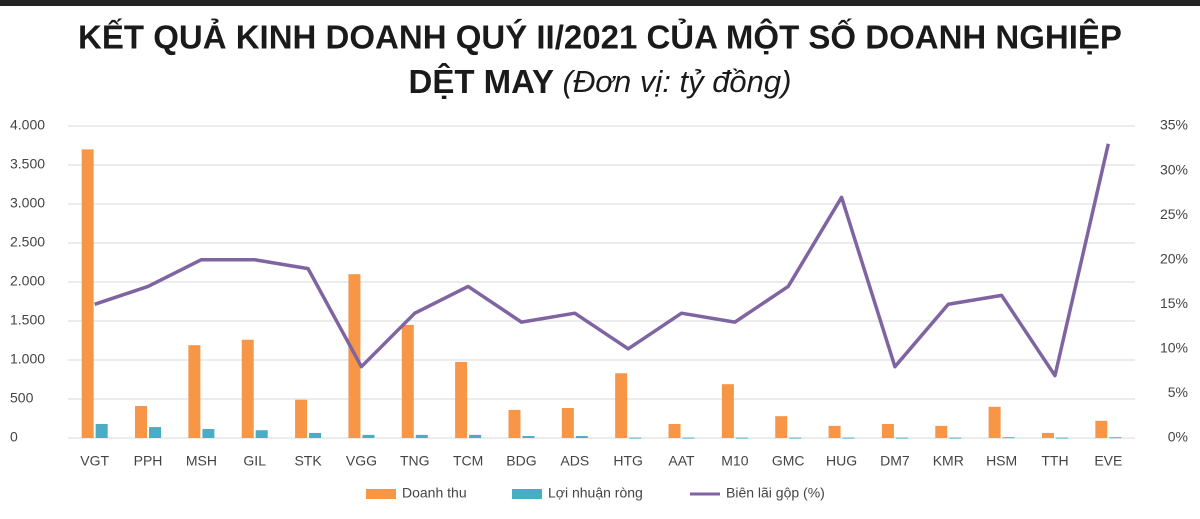  I want to click on legend-label: Lợi nhuận ròng, so click(595, 493).